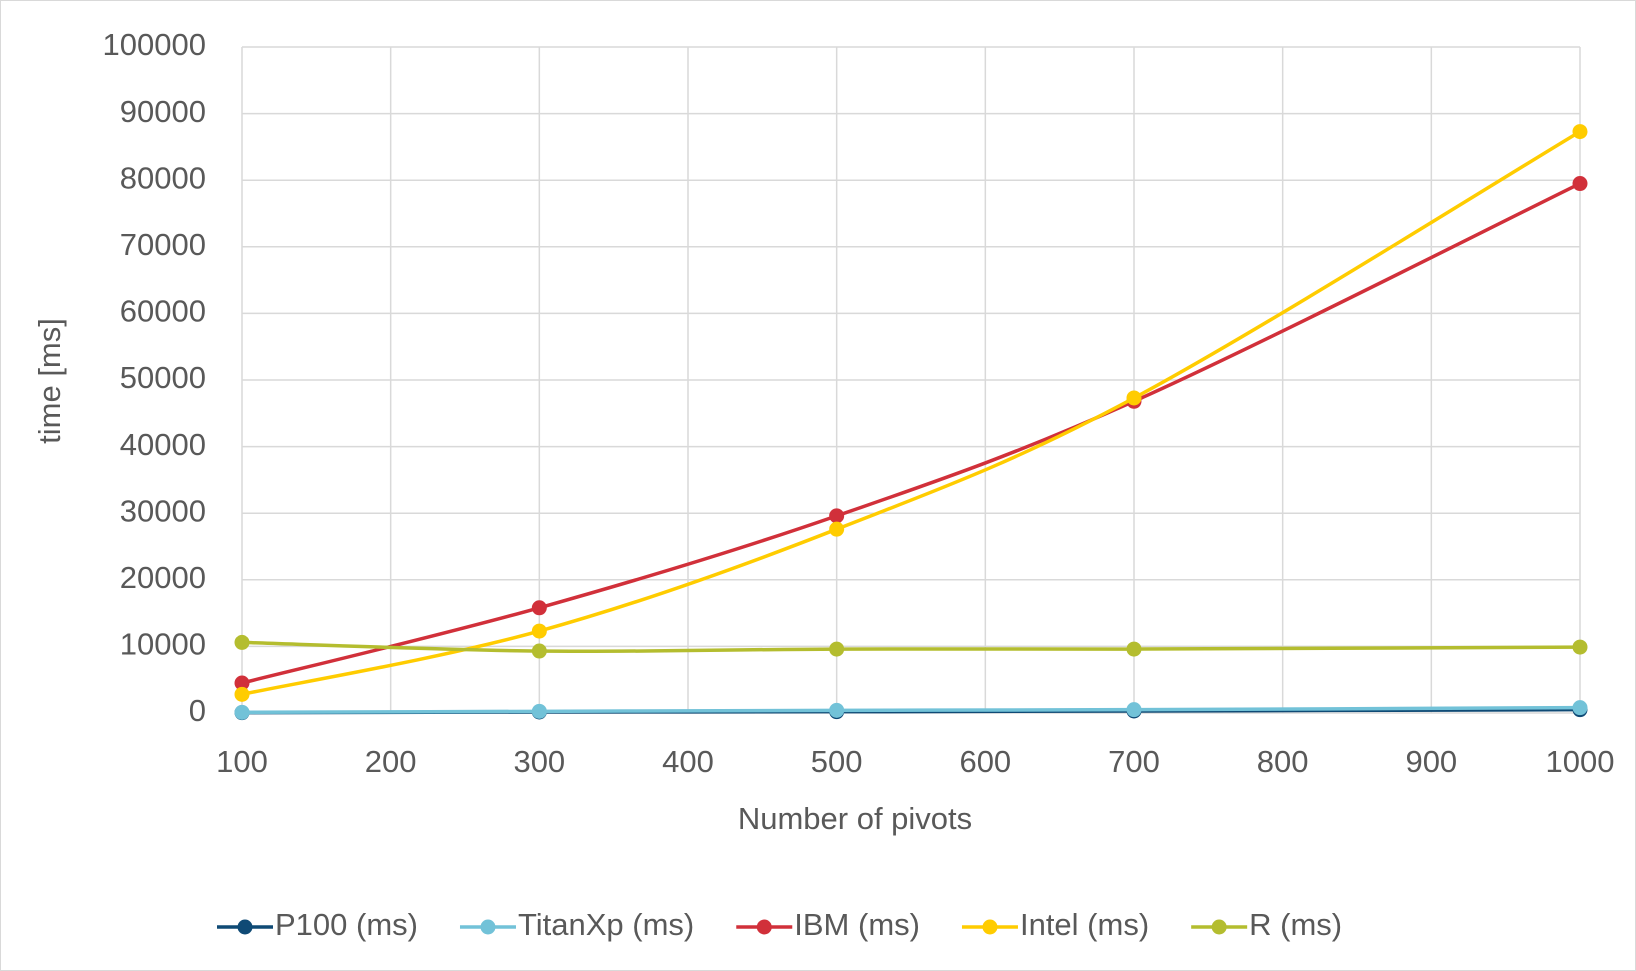  I want to click on y-tick-label: 20000, so click(163, 577).